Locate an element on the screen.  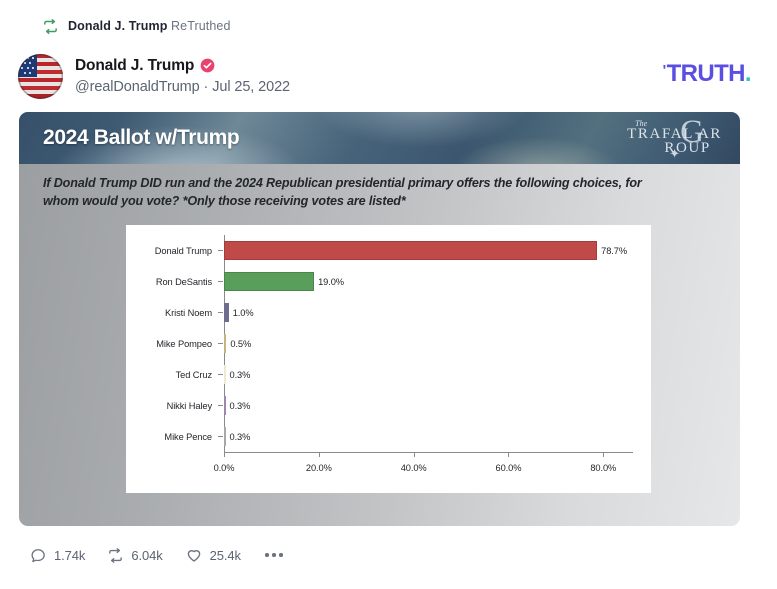
avatar is located at coordinates (40, 76).